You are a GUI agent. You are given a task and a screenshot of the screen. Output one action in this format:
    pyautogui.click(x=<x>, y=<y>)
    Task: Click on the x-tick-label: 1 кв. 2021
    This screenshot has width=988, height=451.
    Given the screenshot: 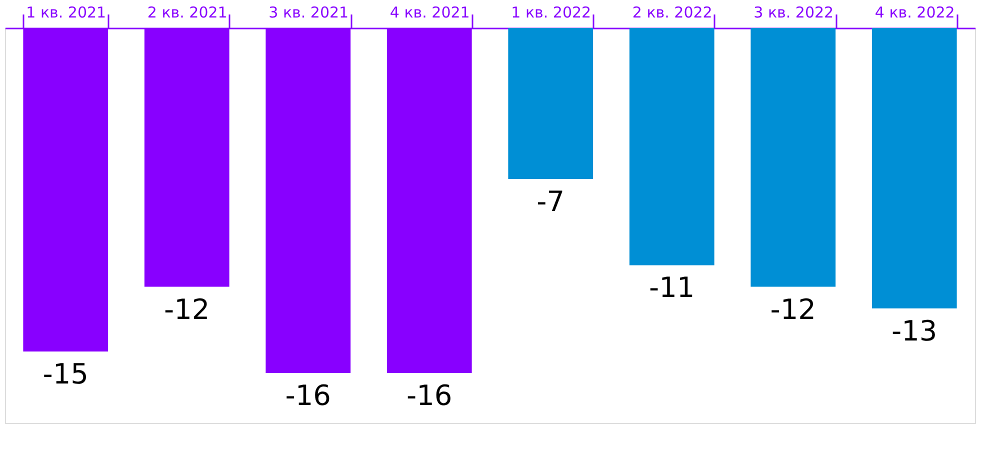 What is the action you would take?
    pyautogui.click(x=66, y=13)
    